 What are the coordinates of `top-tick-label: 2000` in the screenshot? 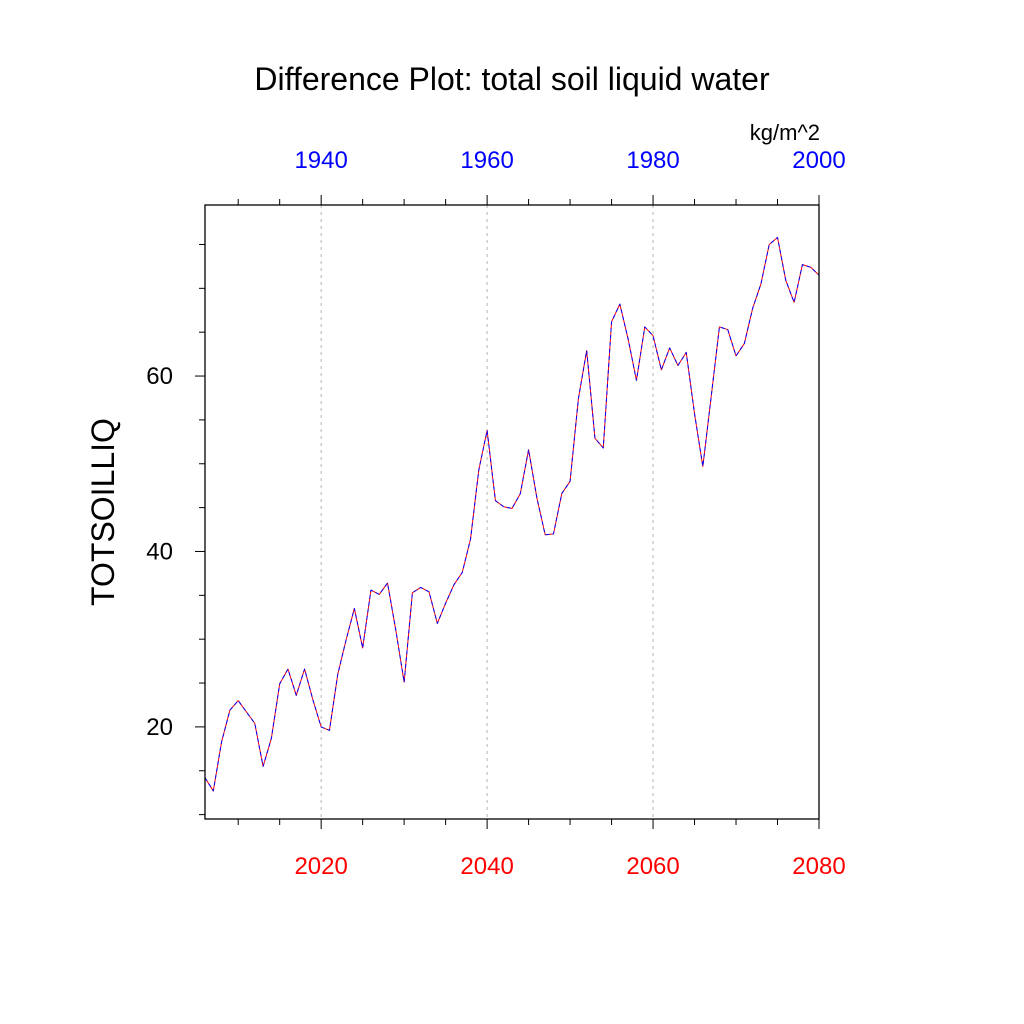 It's located at (818, 160).